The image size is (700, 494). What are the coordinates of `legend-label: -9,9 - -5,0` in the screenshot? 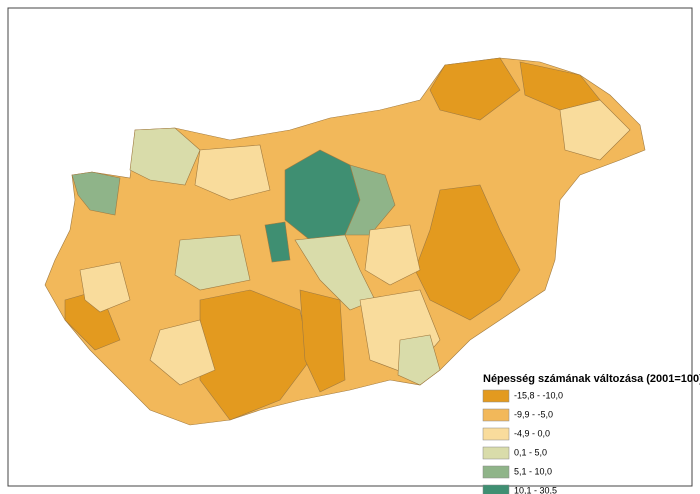 It's located at (533, 414).